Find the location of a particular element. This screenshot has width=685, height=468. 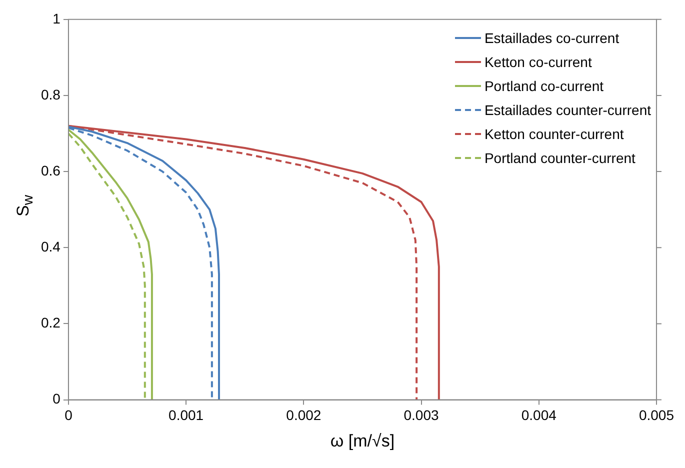

x-tick-label: 0.003 is located at coordinates (421, 415).